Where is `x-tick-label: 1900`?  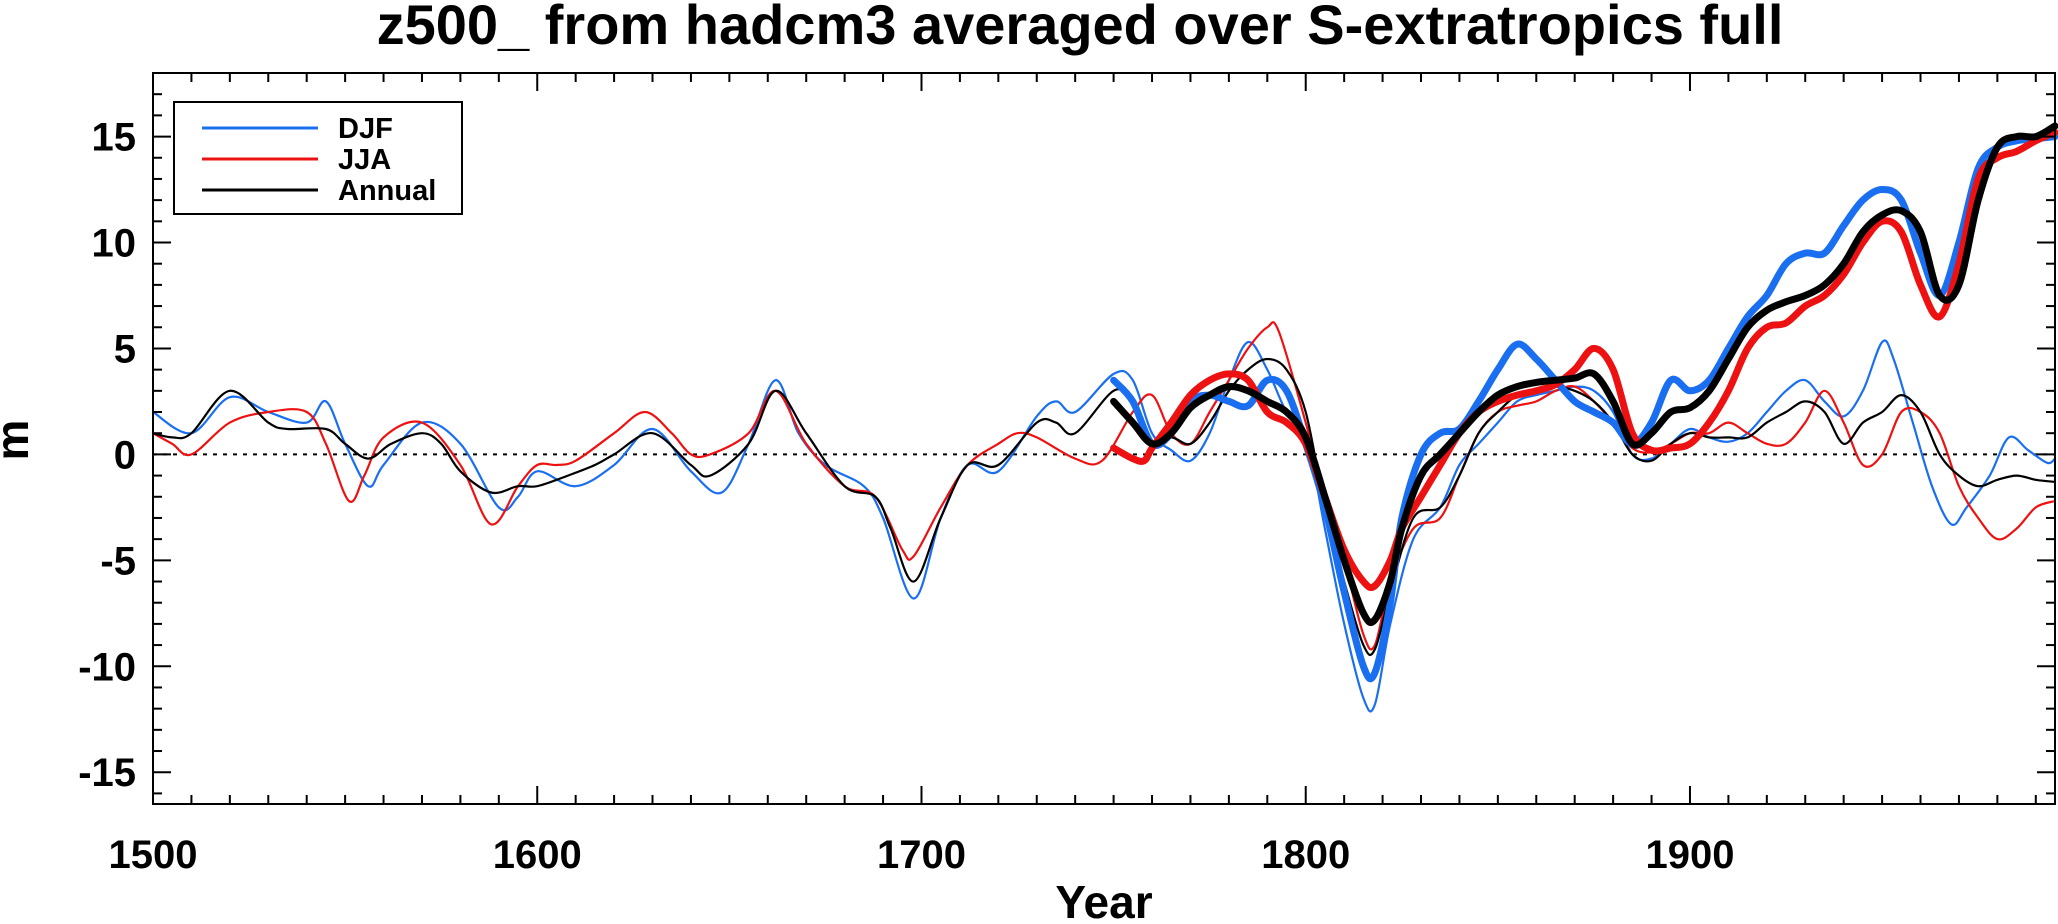
x-tick-label: 1900 is located at coordinates (1689, 855).